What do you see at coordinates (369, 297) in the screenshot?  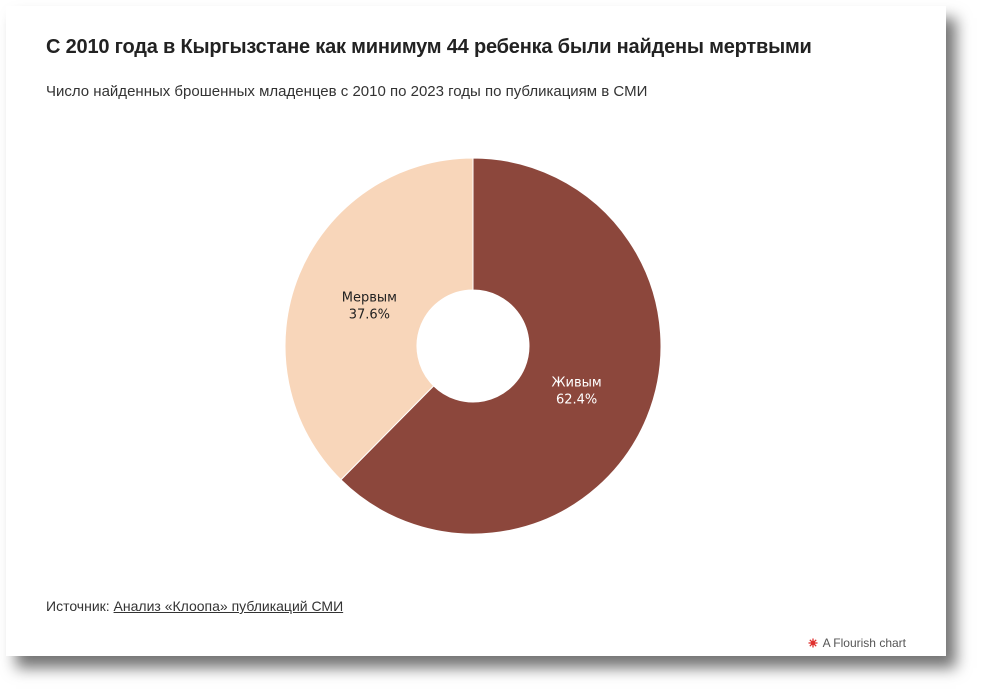 I see `slice-label-name: Мервым` at bounding box center [369, 297].